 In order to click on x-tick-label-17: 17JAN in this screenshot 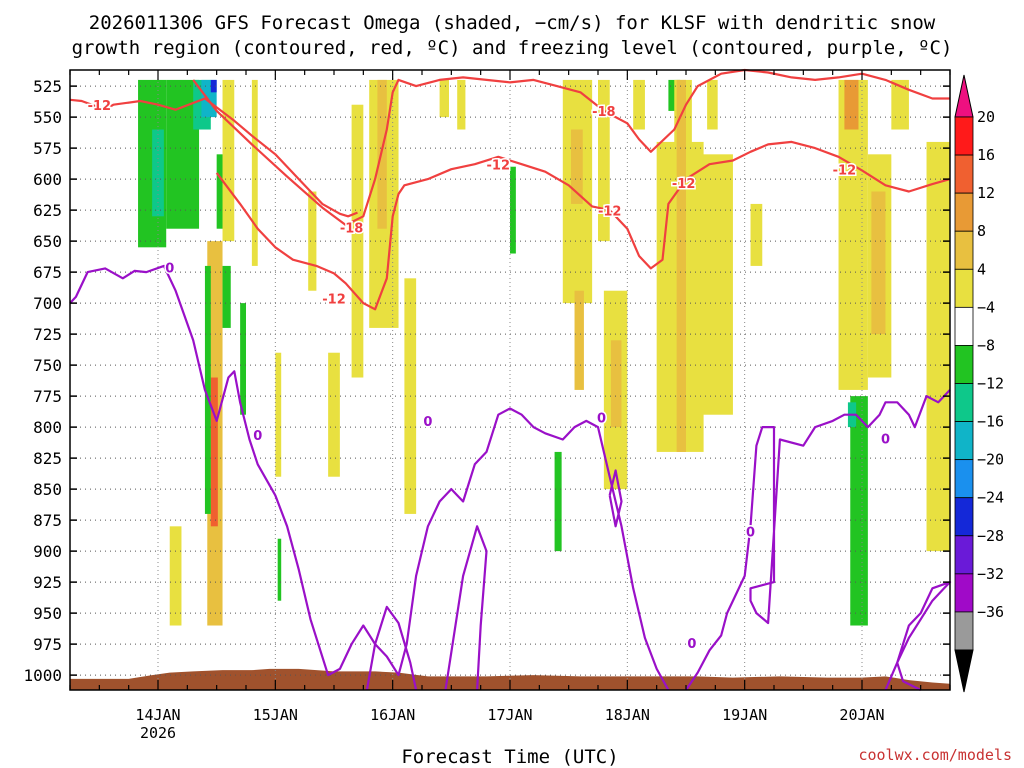, I will do `click(509, 715)`.